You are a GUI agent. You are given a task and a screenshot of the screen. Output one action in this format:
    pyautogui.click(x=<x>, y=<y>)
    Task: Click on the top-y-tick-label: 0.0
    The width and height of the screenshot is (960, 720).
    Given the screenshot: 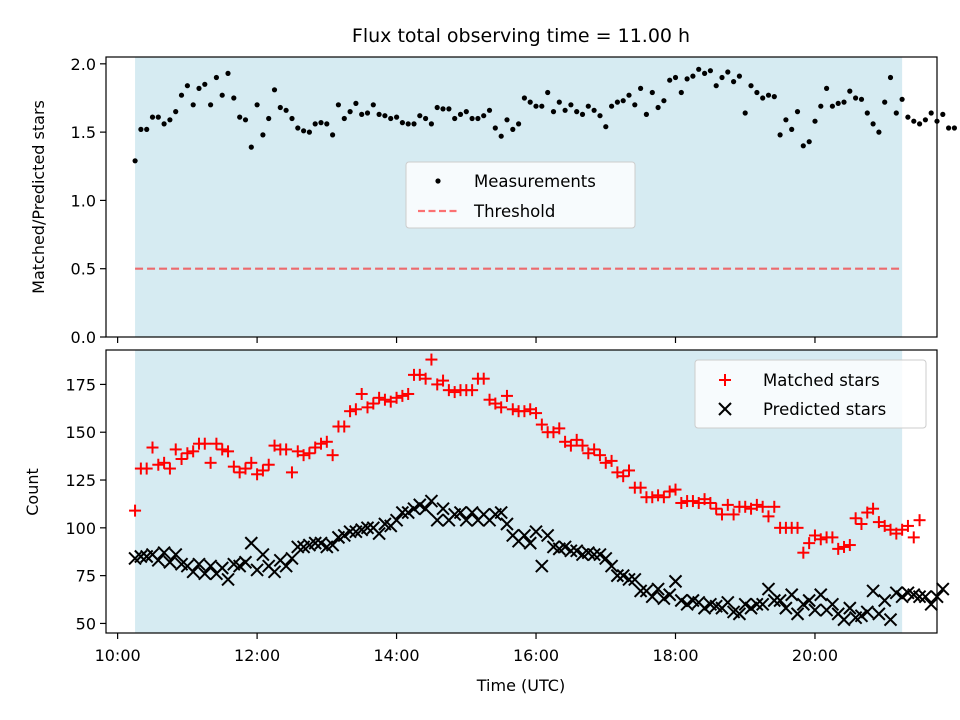 What is the action you would take?
    pyautogui.click(x=83, y=337)
    